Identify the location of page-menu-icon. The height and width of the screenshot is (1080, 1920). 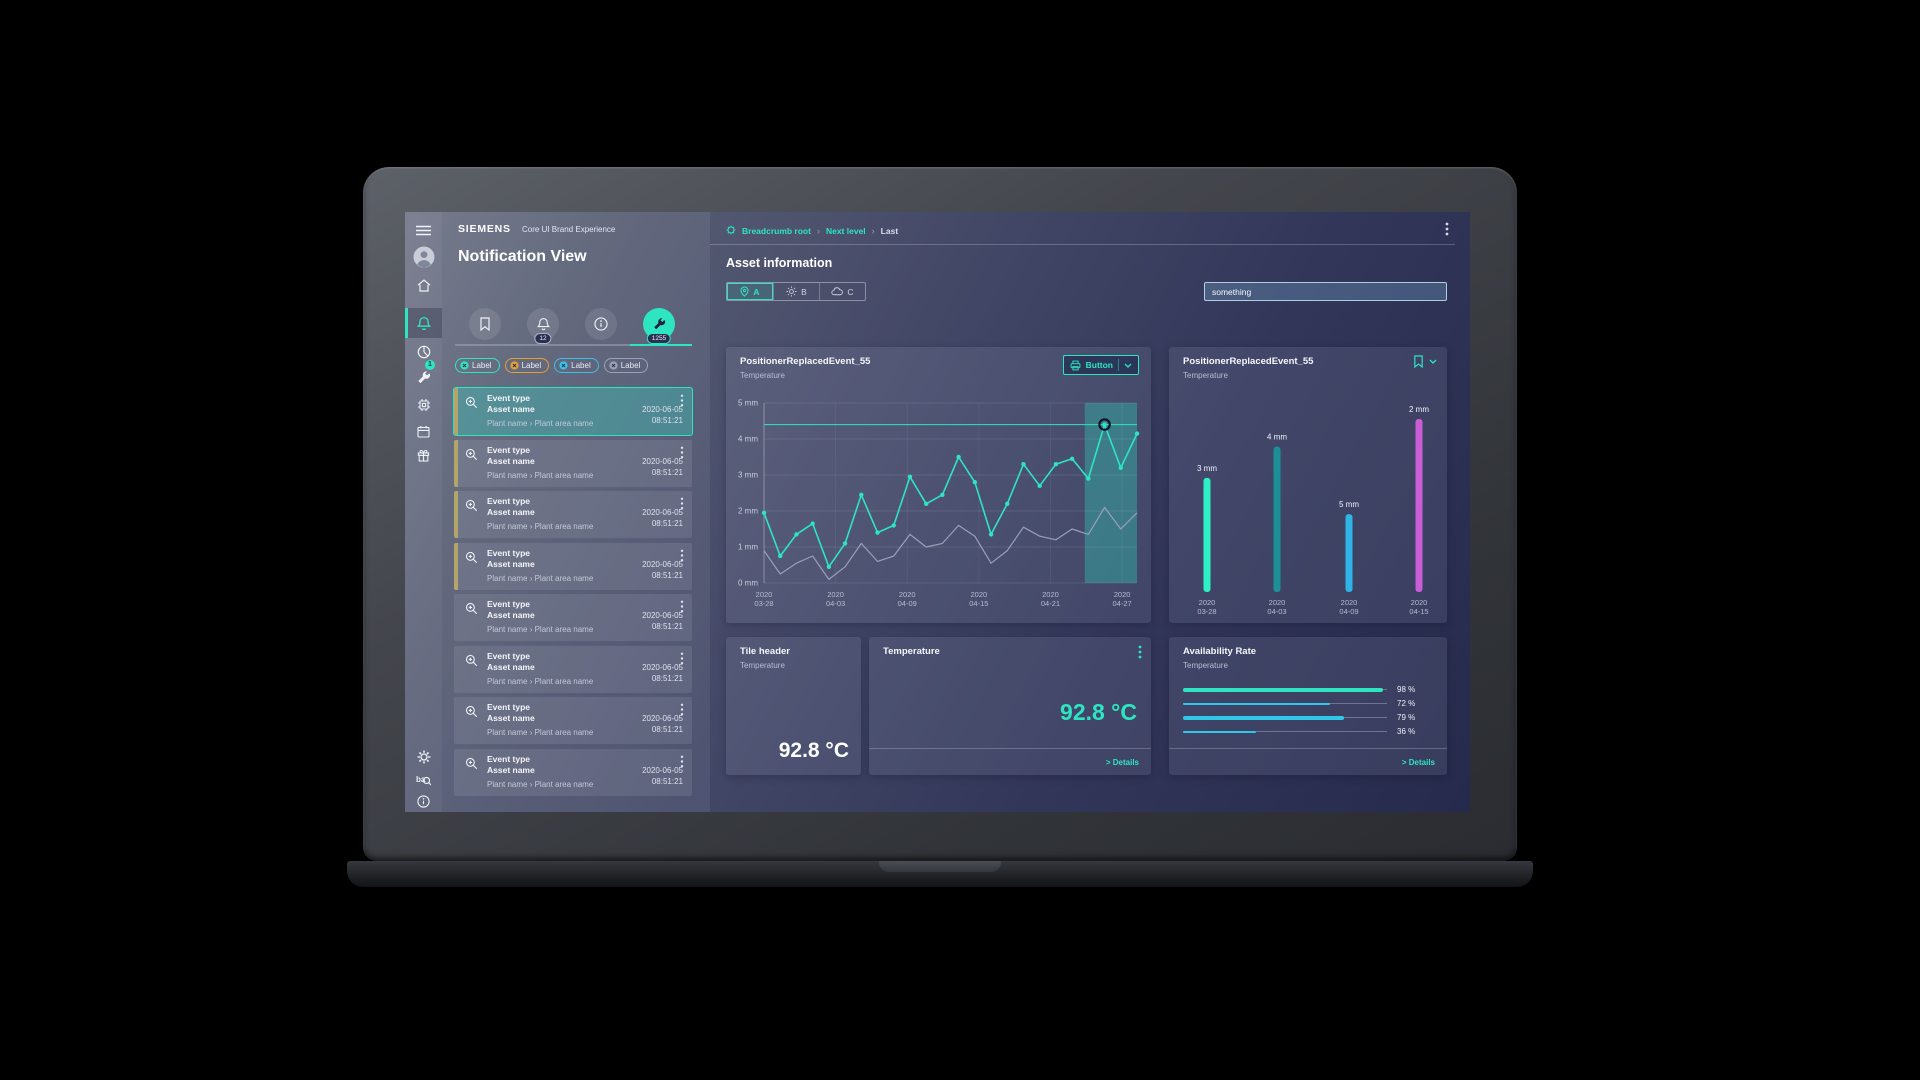
(1447, 229).